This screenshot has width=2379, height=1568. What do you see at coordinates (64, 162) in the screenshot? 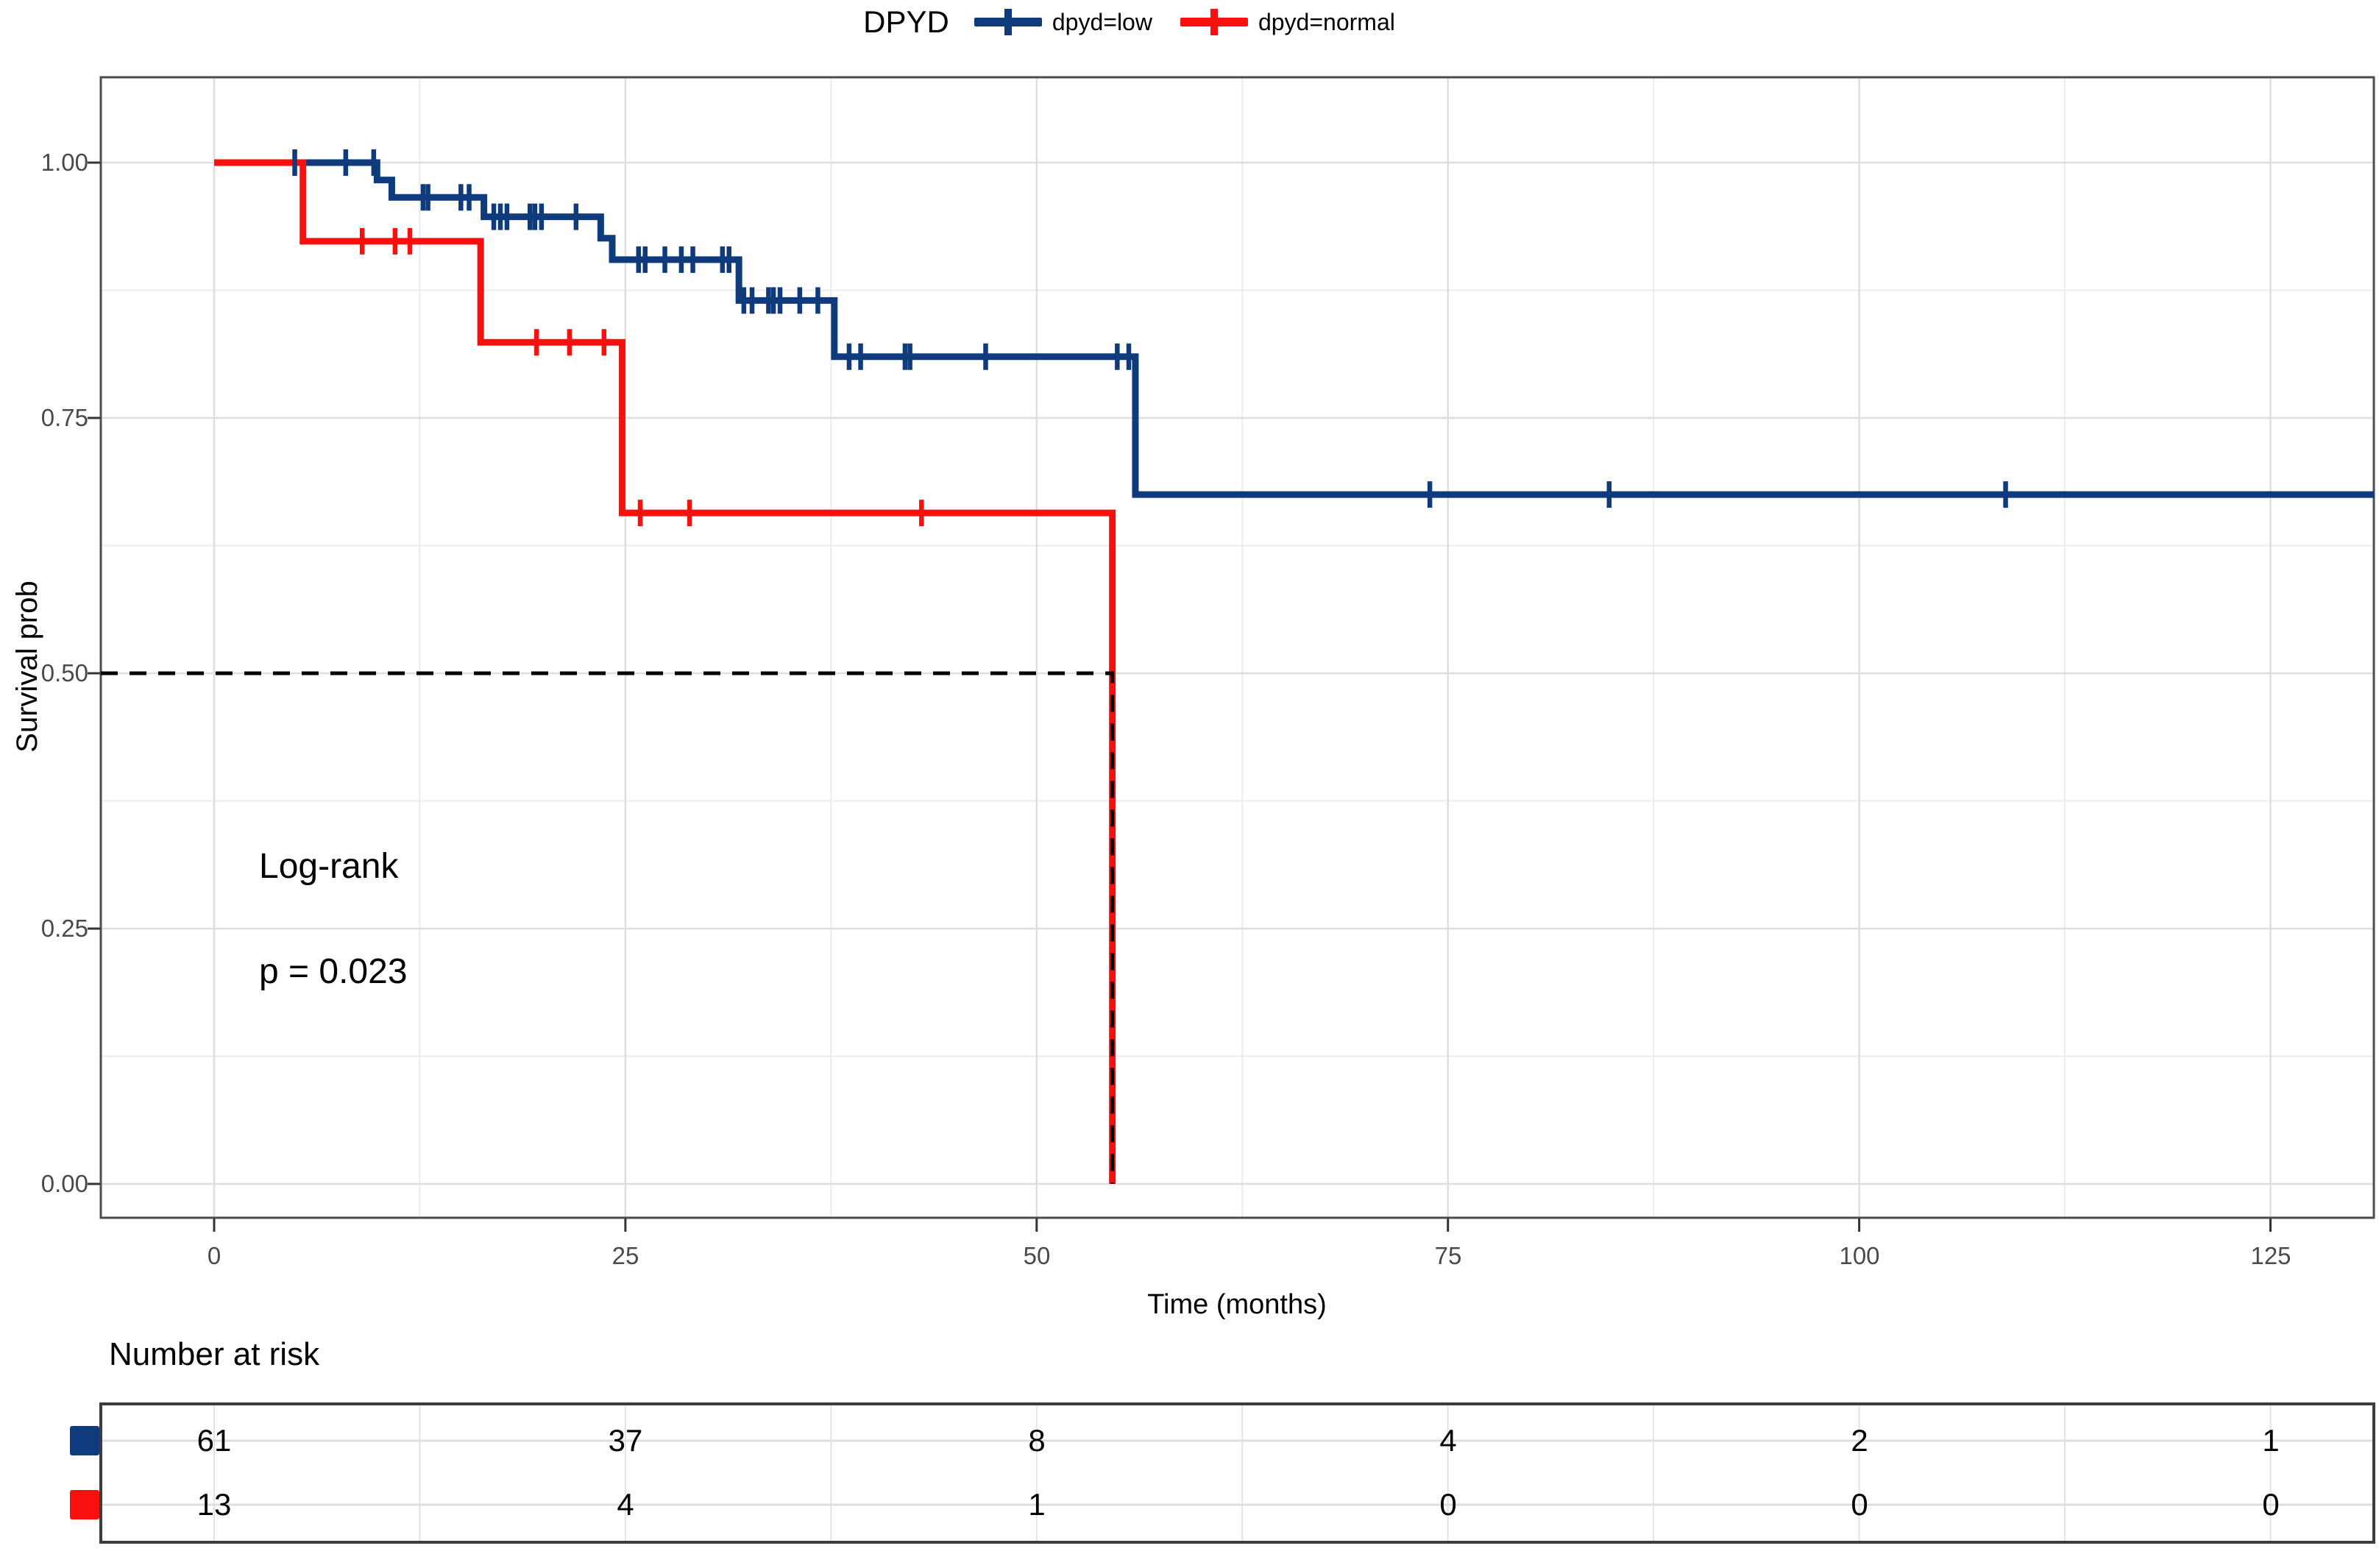
I see `y-tick-label: 1.00` at bounding box center [64, 162].